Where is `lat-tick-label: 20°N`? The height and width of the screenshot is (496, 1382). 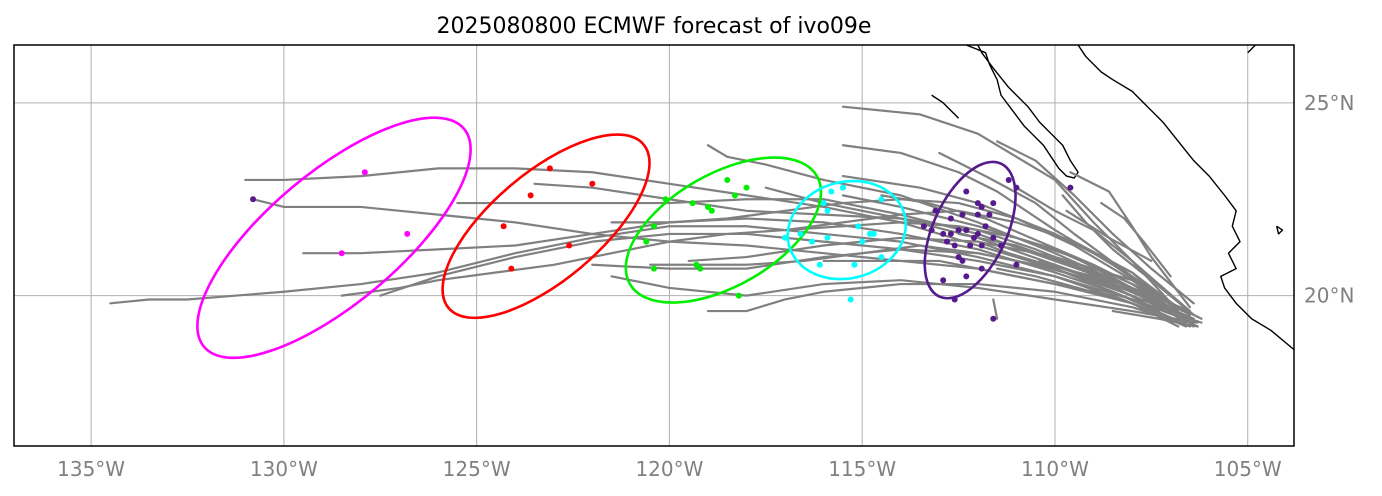 lat-tick-label: 20°N is located at coordinates (1329, 296).